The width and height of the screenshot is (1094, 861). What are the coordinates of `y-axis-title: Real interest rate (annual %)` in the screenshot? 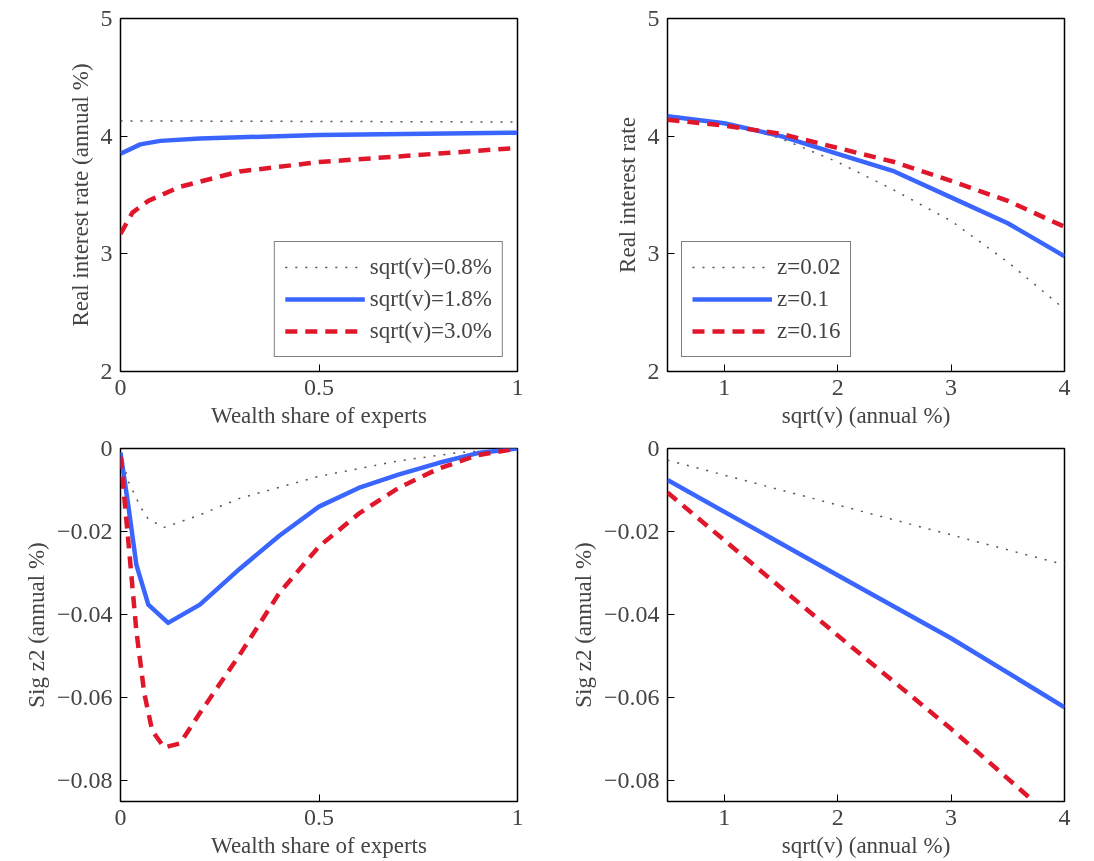 It's located at (80, 195).